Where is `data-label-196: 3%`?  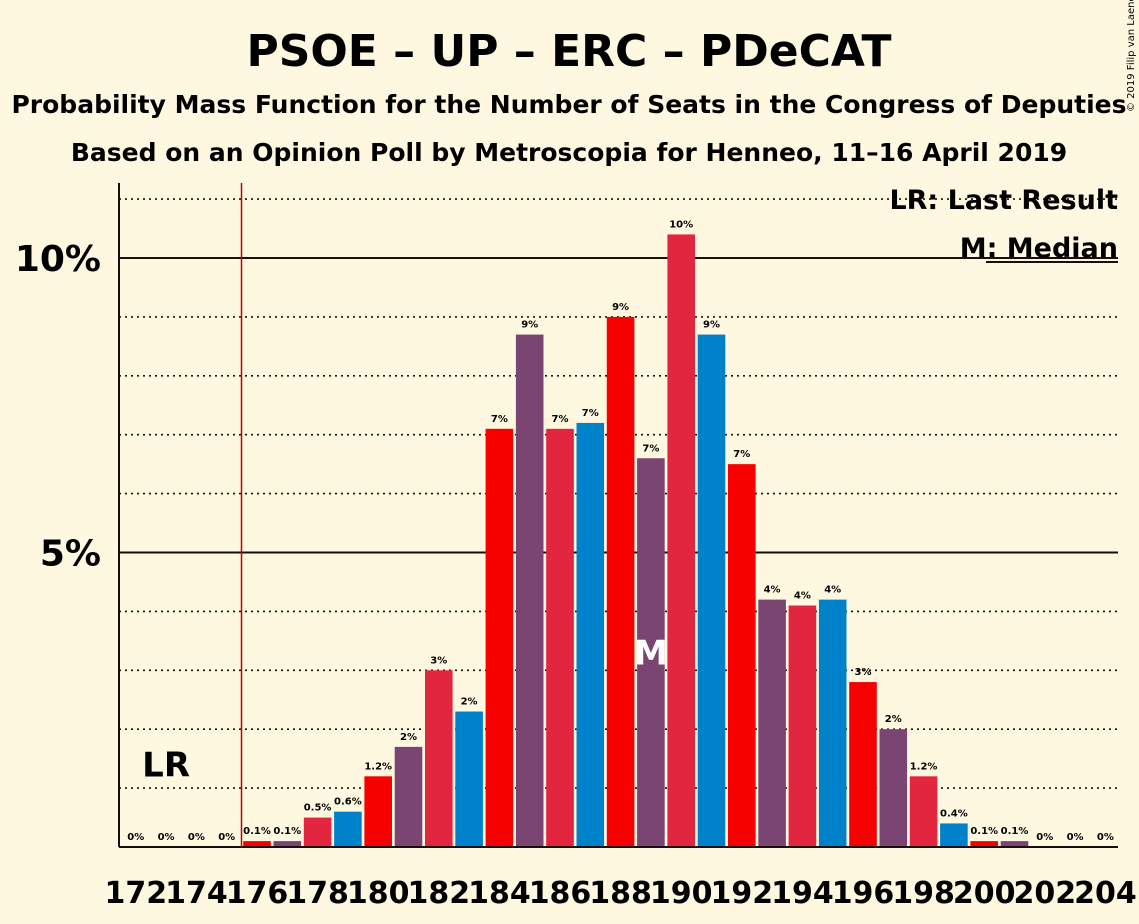 data-label-196: 3% is located at coordinates (863, 672).